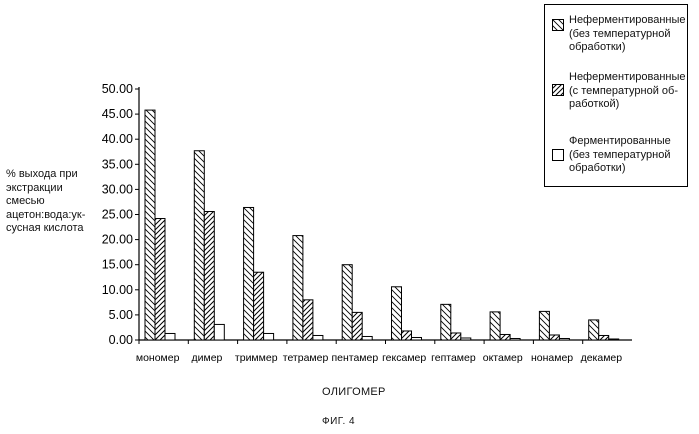  I want to click on x-tick-label: тетрамер, so click(306, 358).